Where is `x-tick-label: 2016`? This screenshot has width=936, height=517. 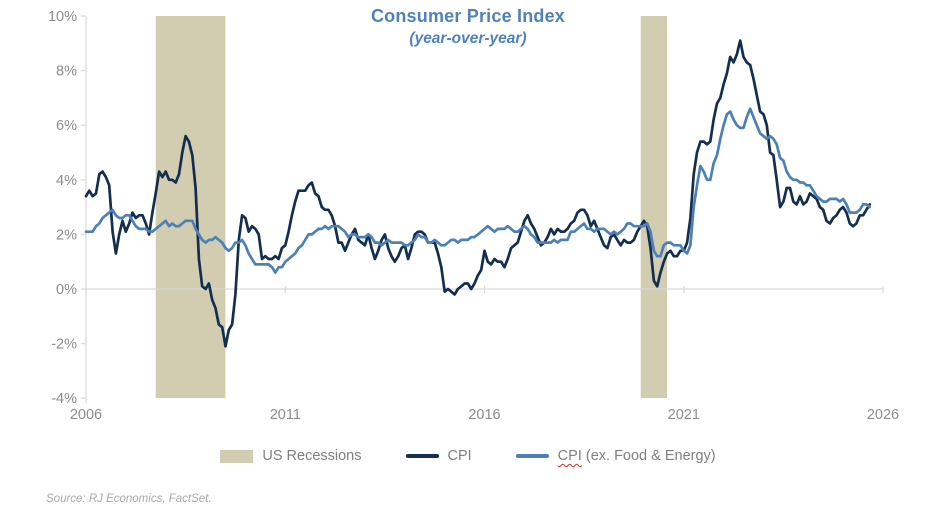 x-tick-label: 2016 is located at coordinates (484, 415).